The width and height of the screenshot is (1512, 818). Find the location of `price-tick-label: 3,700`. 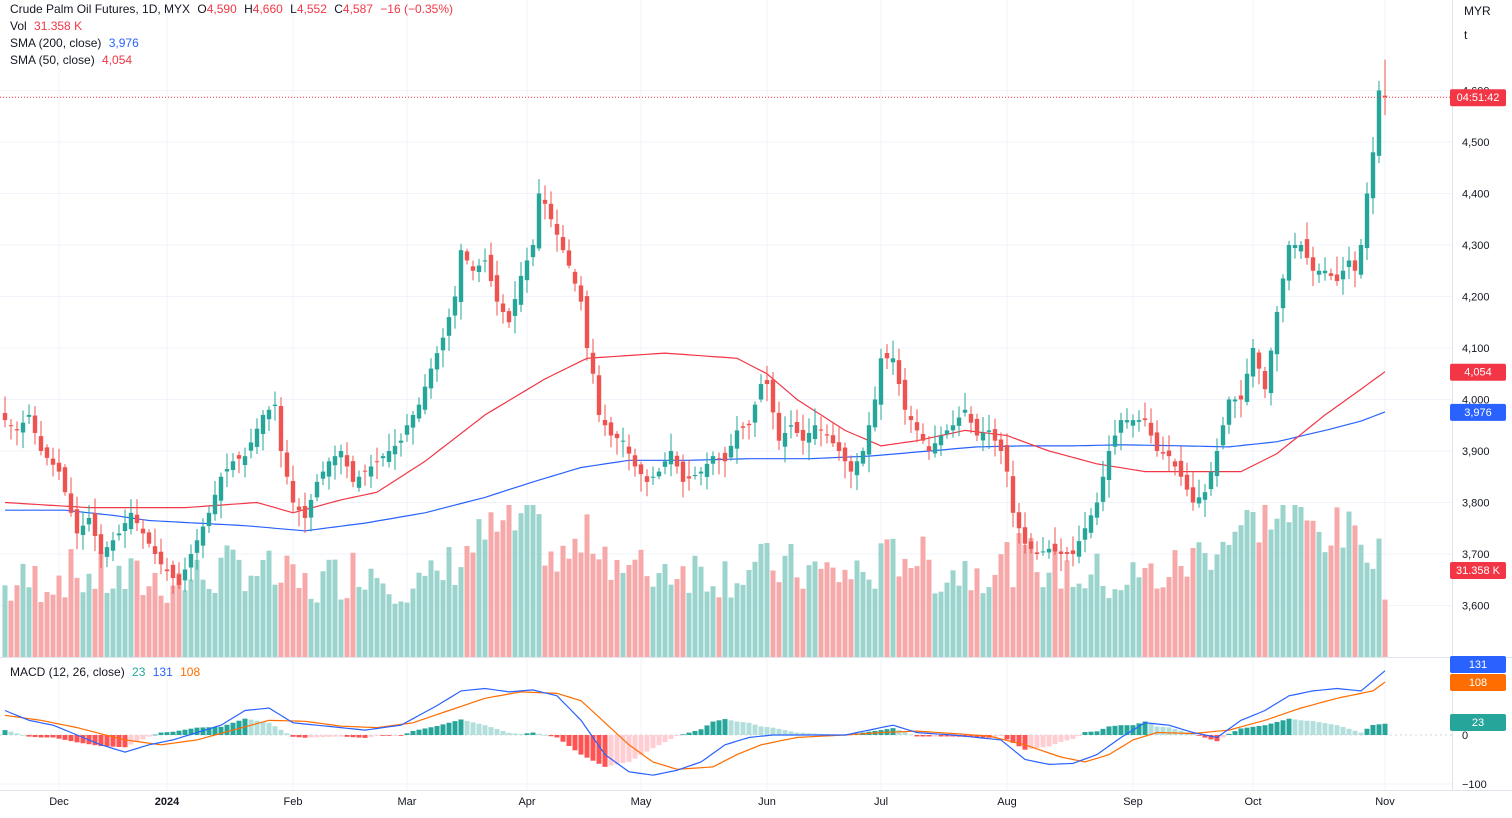

price-tick-label: 3,700 is located at coordinates (1476, 555).